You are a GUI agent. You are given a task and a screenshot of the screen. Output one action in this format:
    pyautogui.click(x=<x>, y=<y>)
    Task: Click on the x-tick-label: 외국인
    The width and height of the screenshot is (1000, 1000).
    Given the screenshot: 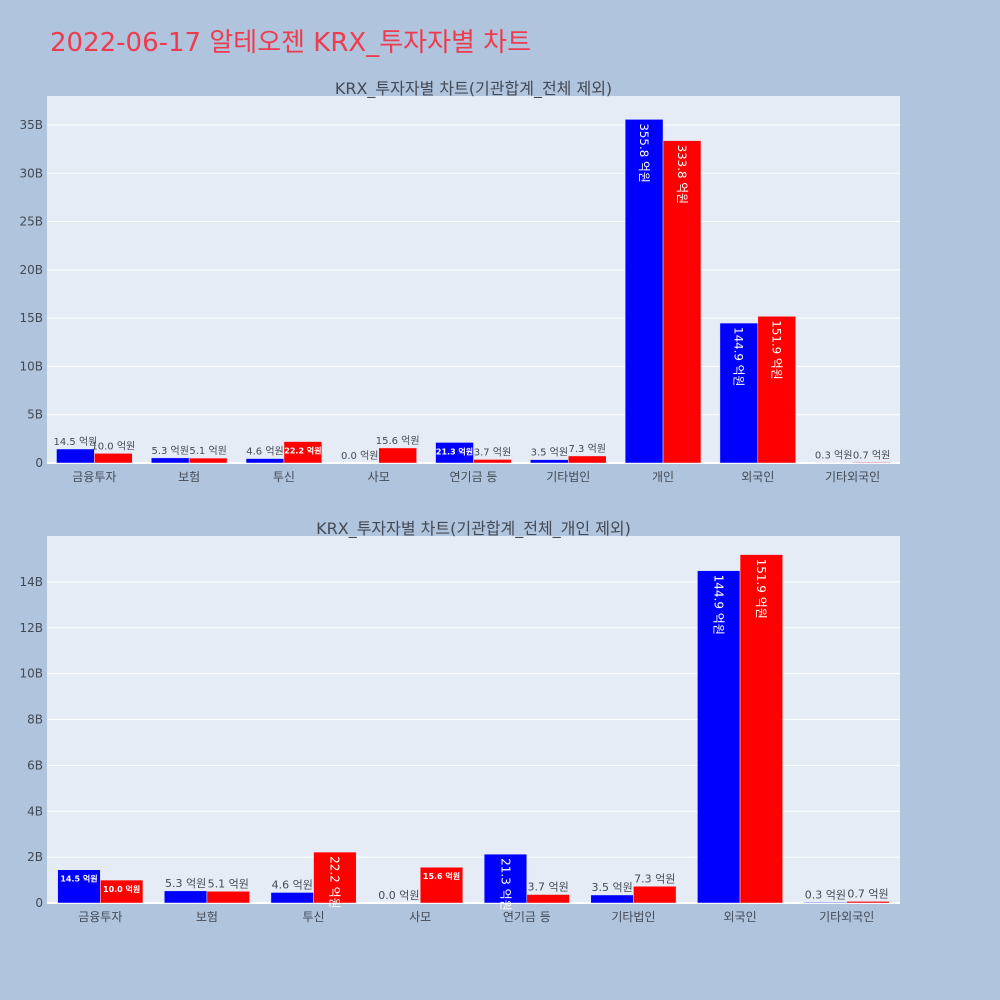 What is the action you would take?
    pyautogui.click(x=757, y=477)
    